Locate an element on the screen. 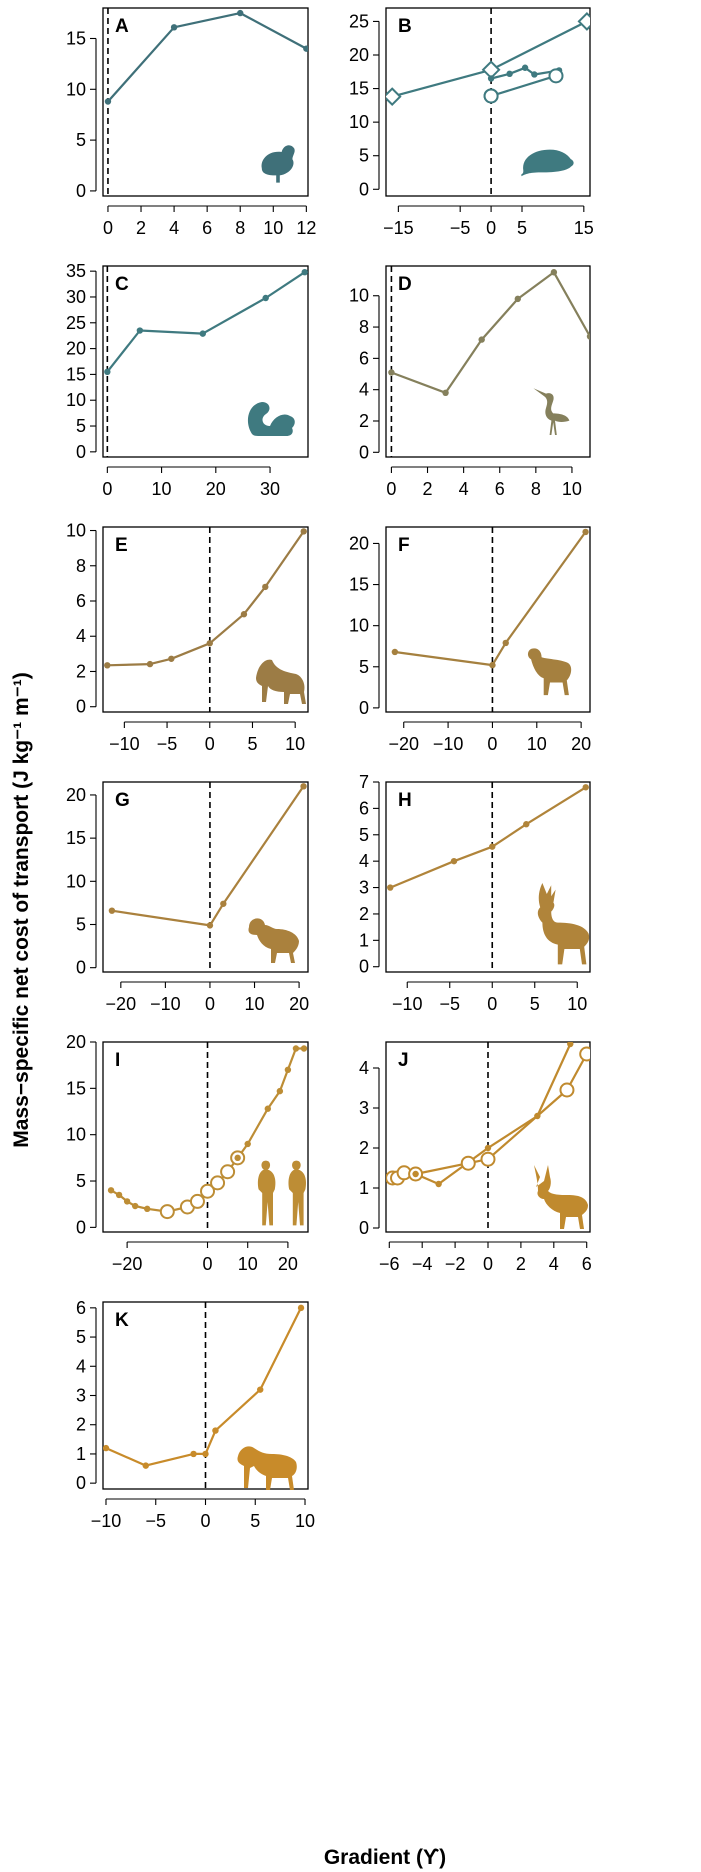 Image resolution: width=701 pixels, height=1872 pixels. panel-letter: B is located at coordinates (405, 26).